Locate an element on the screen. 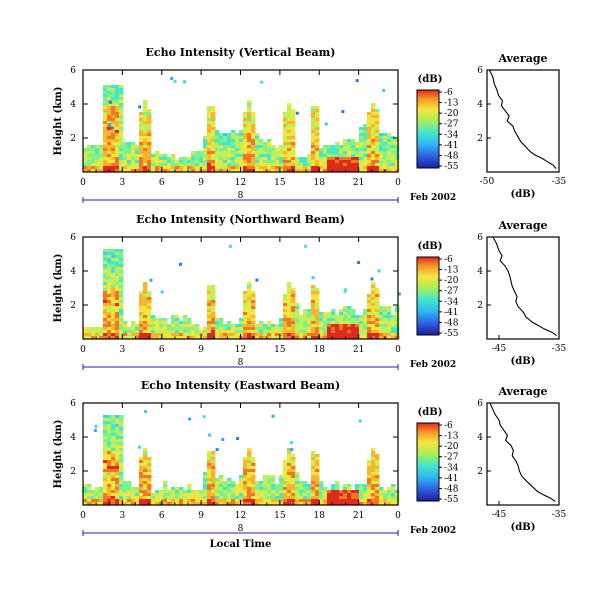 The image size is (615, 598). heatmap-cells is located at coordinates (241, 125).